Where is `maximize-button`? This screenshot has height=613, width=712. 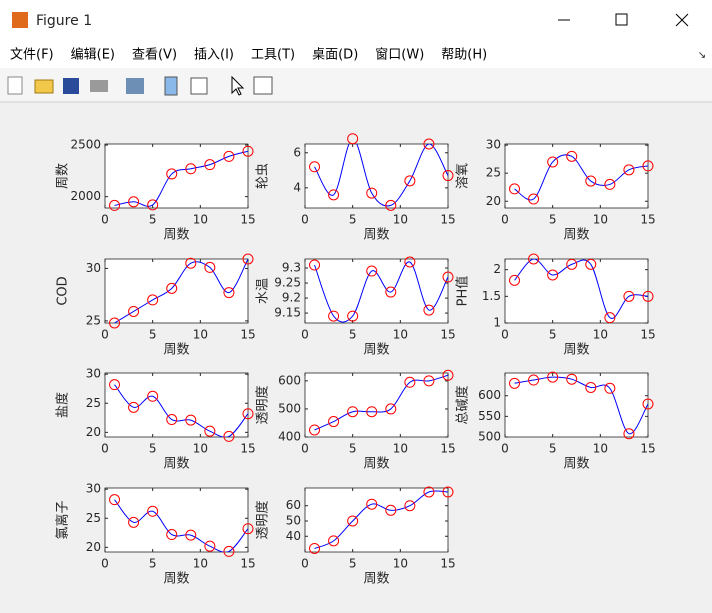 maximize-button is located at coordinates (621, 19).